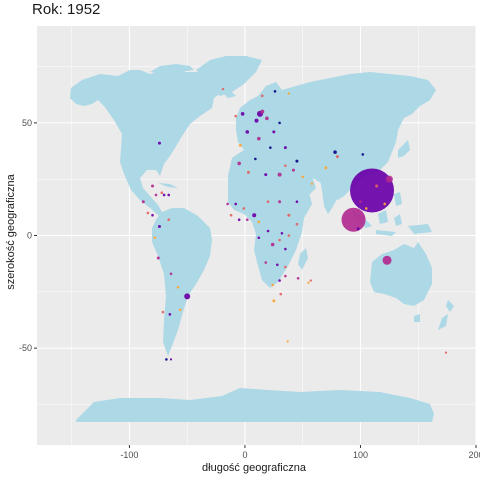 The height and width of the screenshot is (480, 480). I want to click on chart-title: Rok: 1952, so click(66, 9).